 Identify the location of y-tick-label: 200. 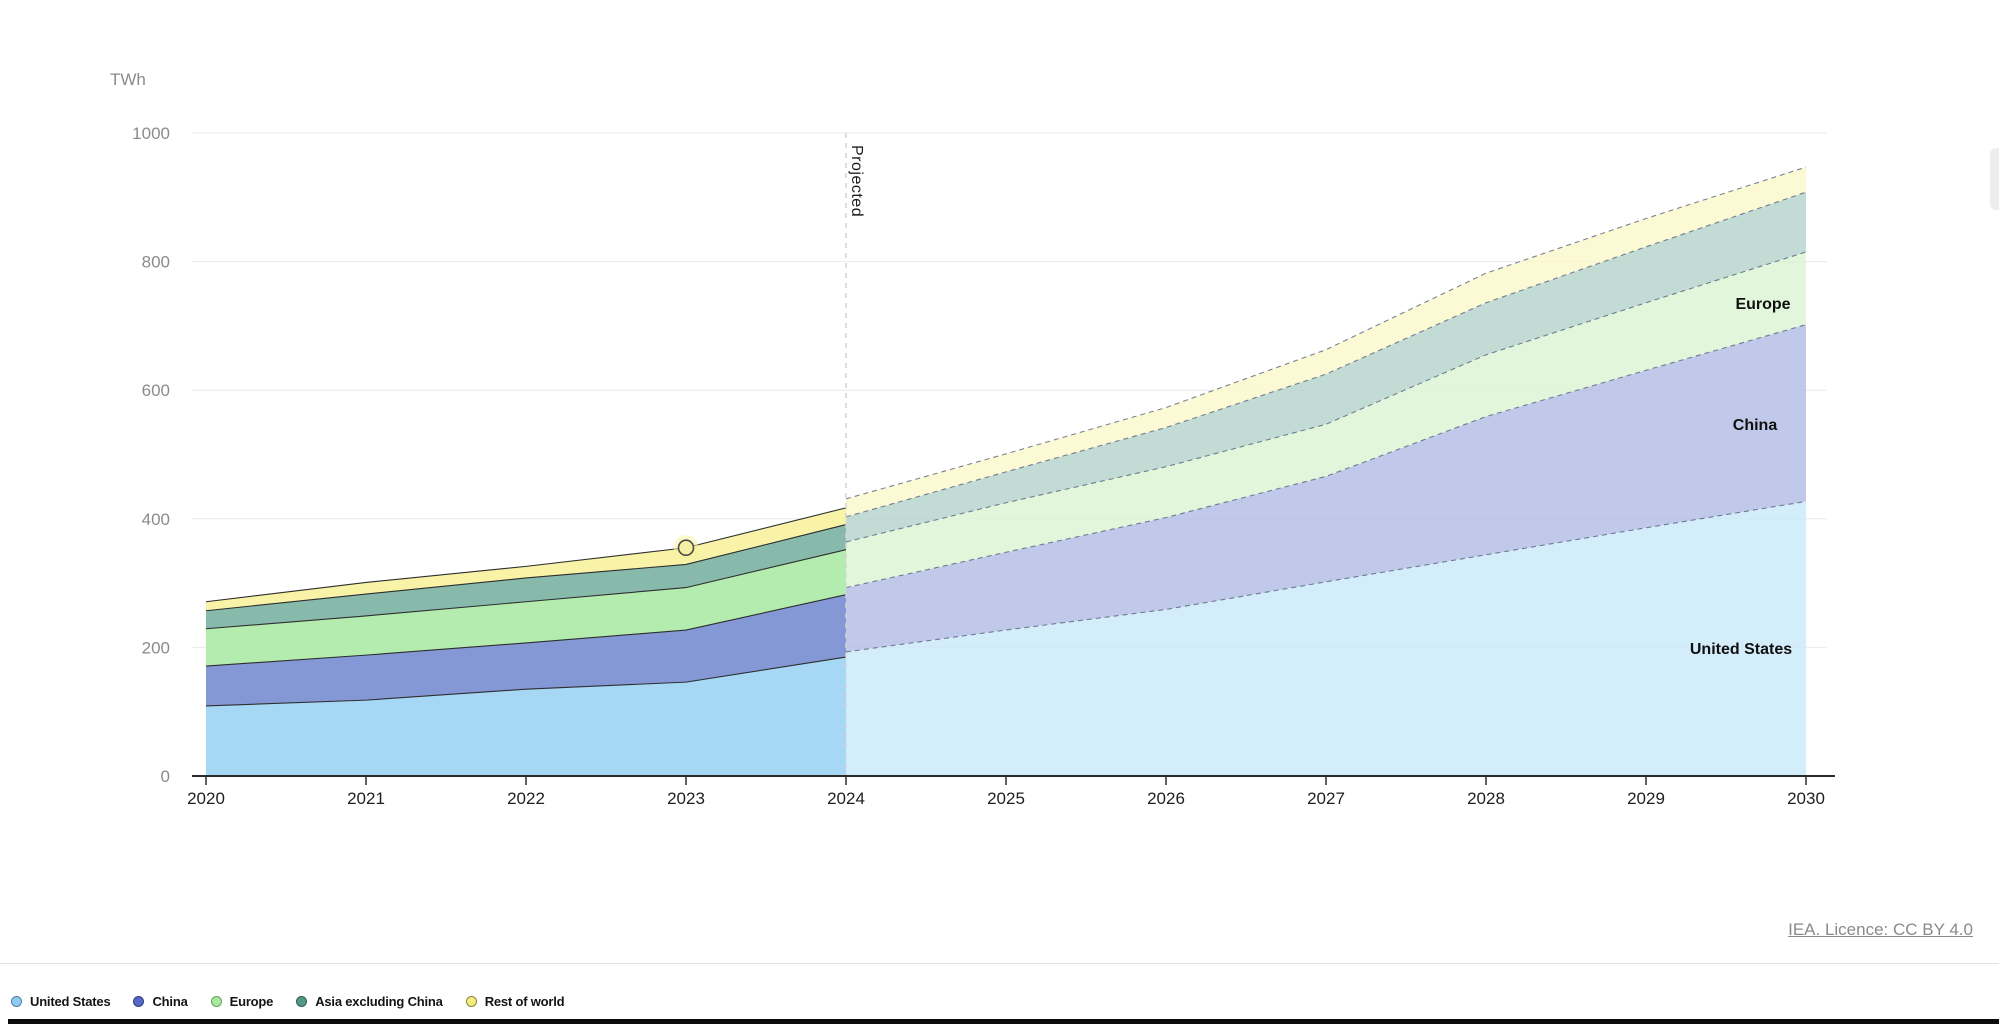
(156, 647).